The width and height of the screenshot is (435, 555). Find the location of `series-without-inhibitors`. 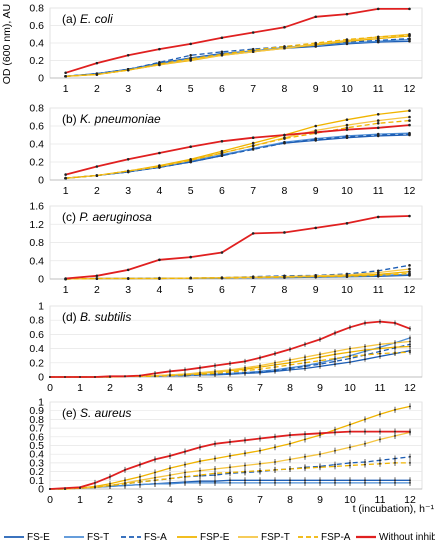

series-without-inhibitors is located at coordinates (237, 149).